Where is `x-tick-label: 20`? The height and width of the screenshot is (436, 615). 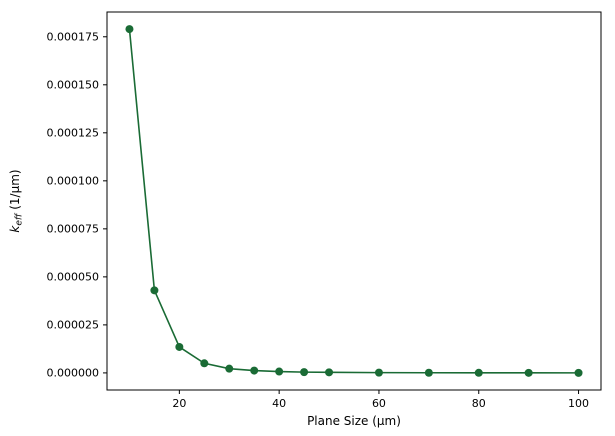 x-tick-label: 20 is located at coordinates (179, 403).